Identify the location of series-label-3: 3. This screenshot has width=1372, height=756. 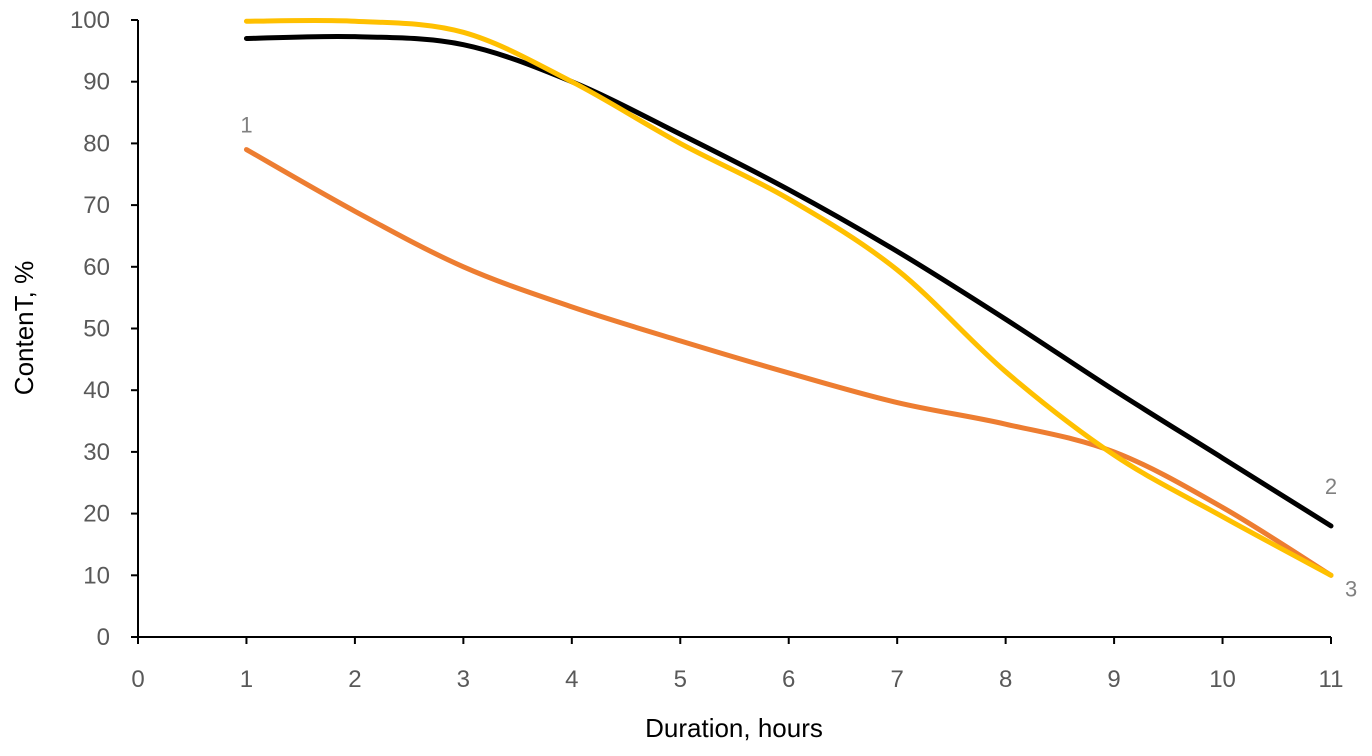
(1351, 588).